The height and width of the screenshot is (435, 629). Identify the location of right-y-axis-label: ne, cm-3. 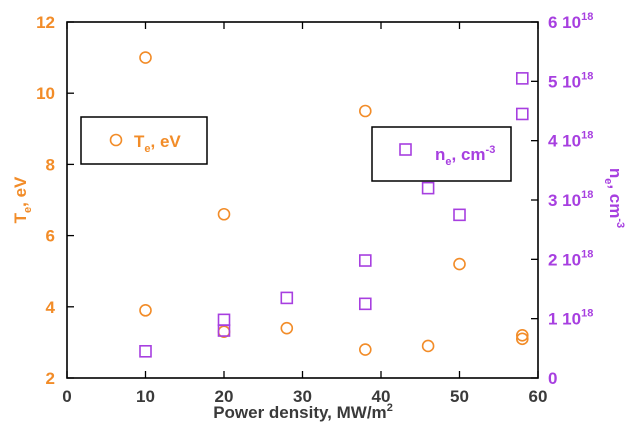
(614, 198).